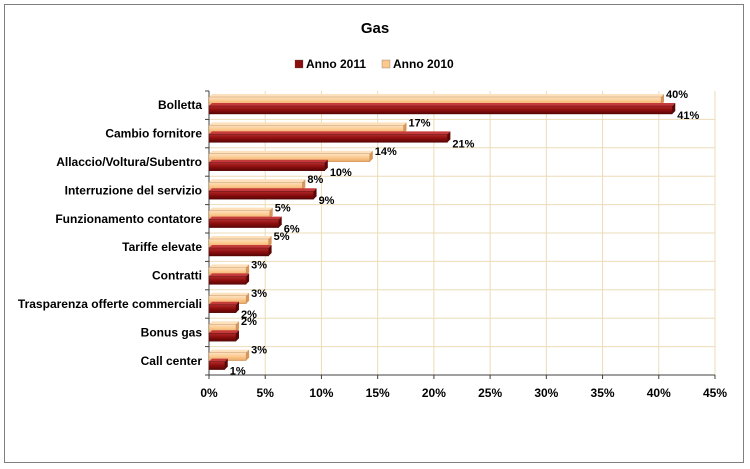 The image size is (750, 469). Describe the element at coordinates (321, 393) in the screenshot. I see `x-tick-label: 10%` at that location.